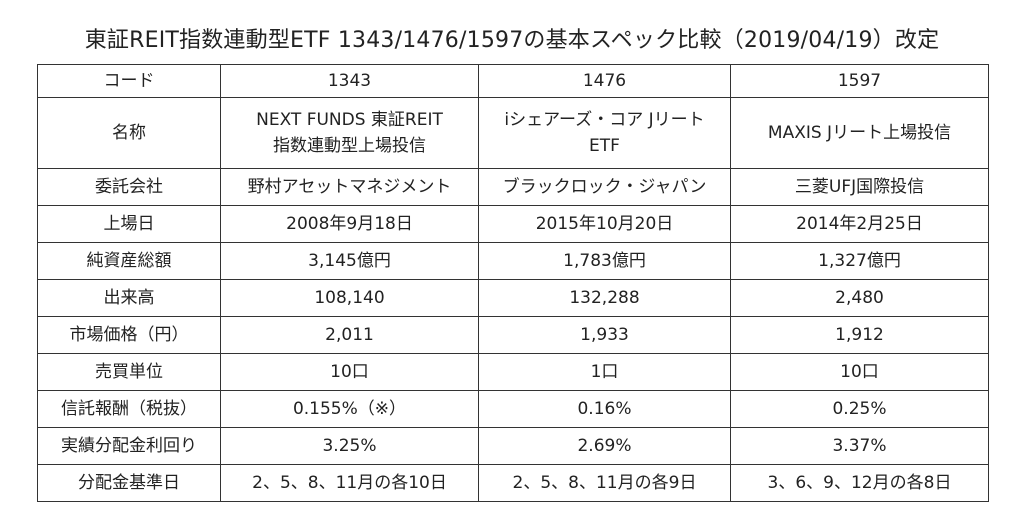 Image resolution: width=1024 pixels, height=512 pixels. What do you see at coordinates (604, 146) in the screenshot?
I see `fund-name-1476-line2: ETF` at bounding box center [604, 146].